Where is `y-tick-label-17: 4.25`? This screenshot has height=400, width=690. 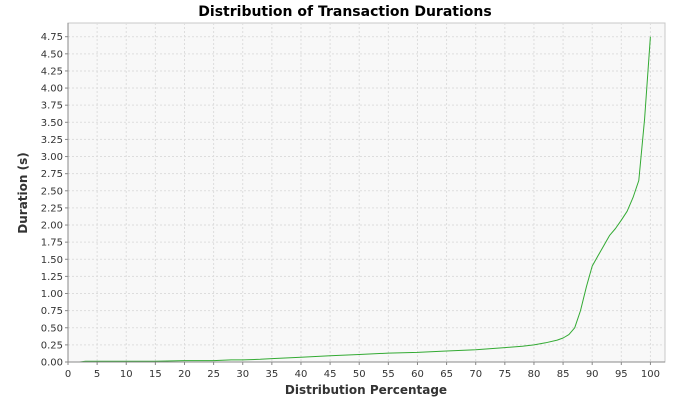 y-tick-label-17: 4.25 is located at coordinates (52, 71).